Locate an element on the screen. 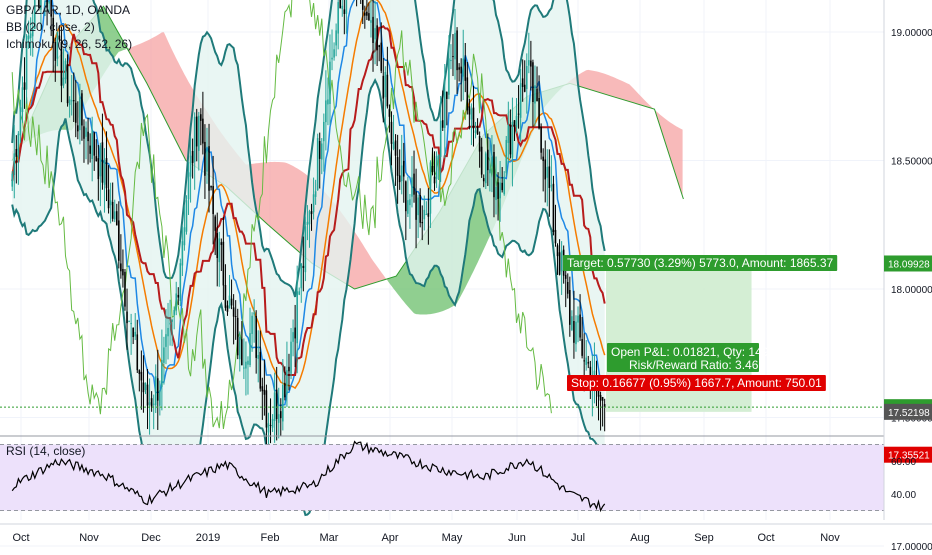 The width and height of the screenshot is (932, 555). rsi-line is located at coordinates (308, 476).